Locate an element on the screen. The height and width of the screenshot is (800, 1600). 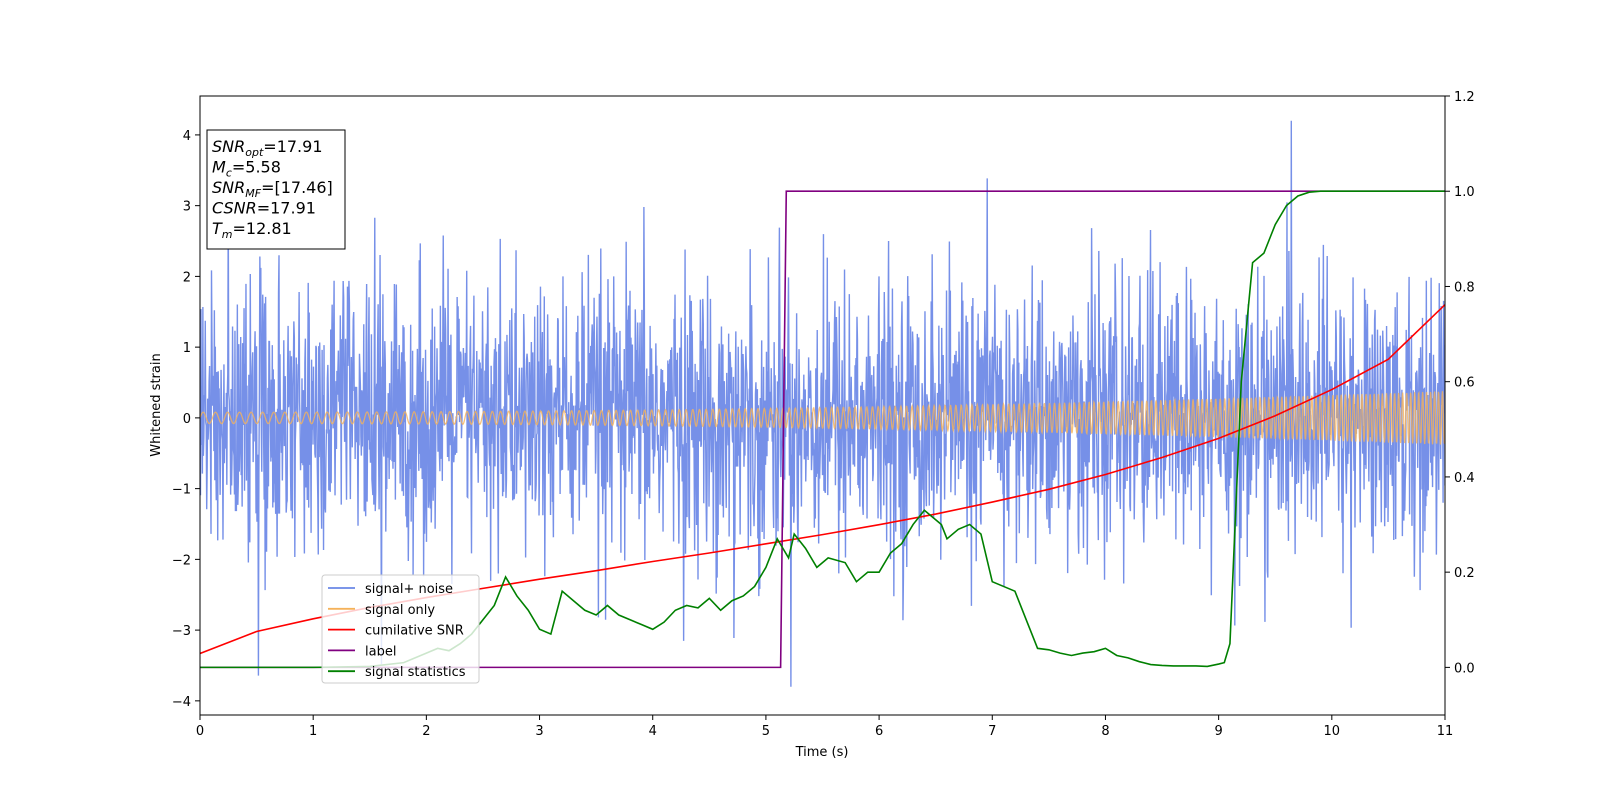
x-tick-label: 6 is located at coordinates (879, 731).